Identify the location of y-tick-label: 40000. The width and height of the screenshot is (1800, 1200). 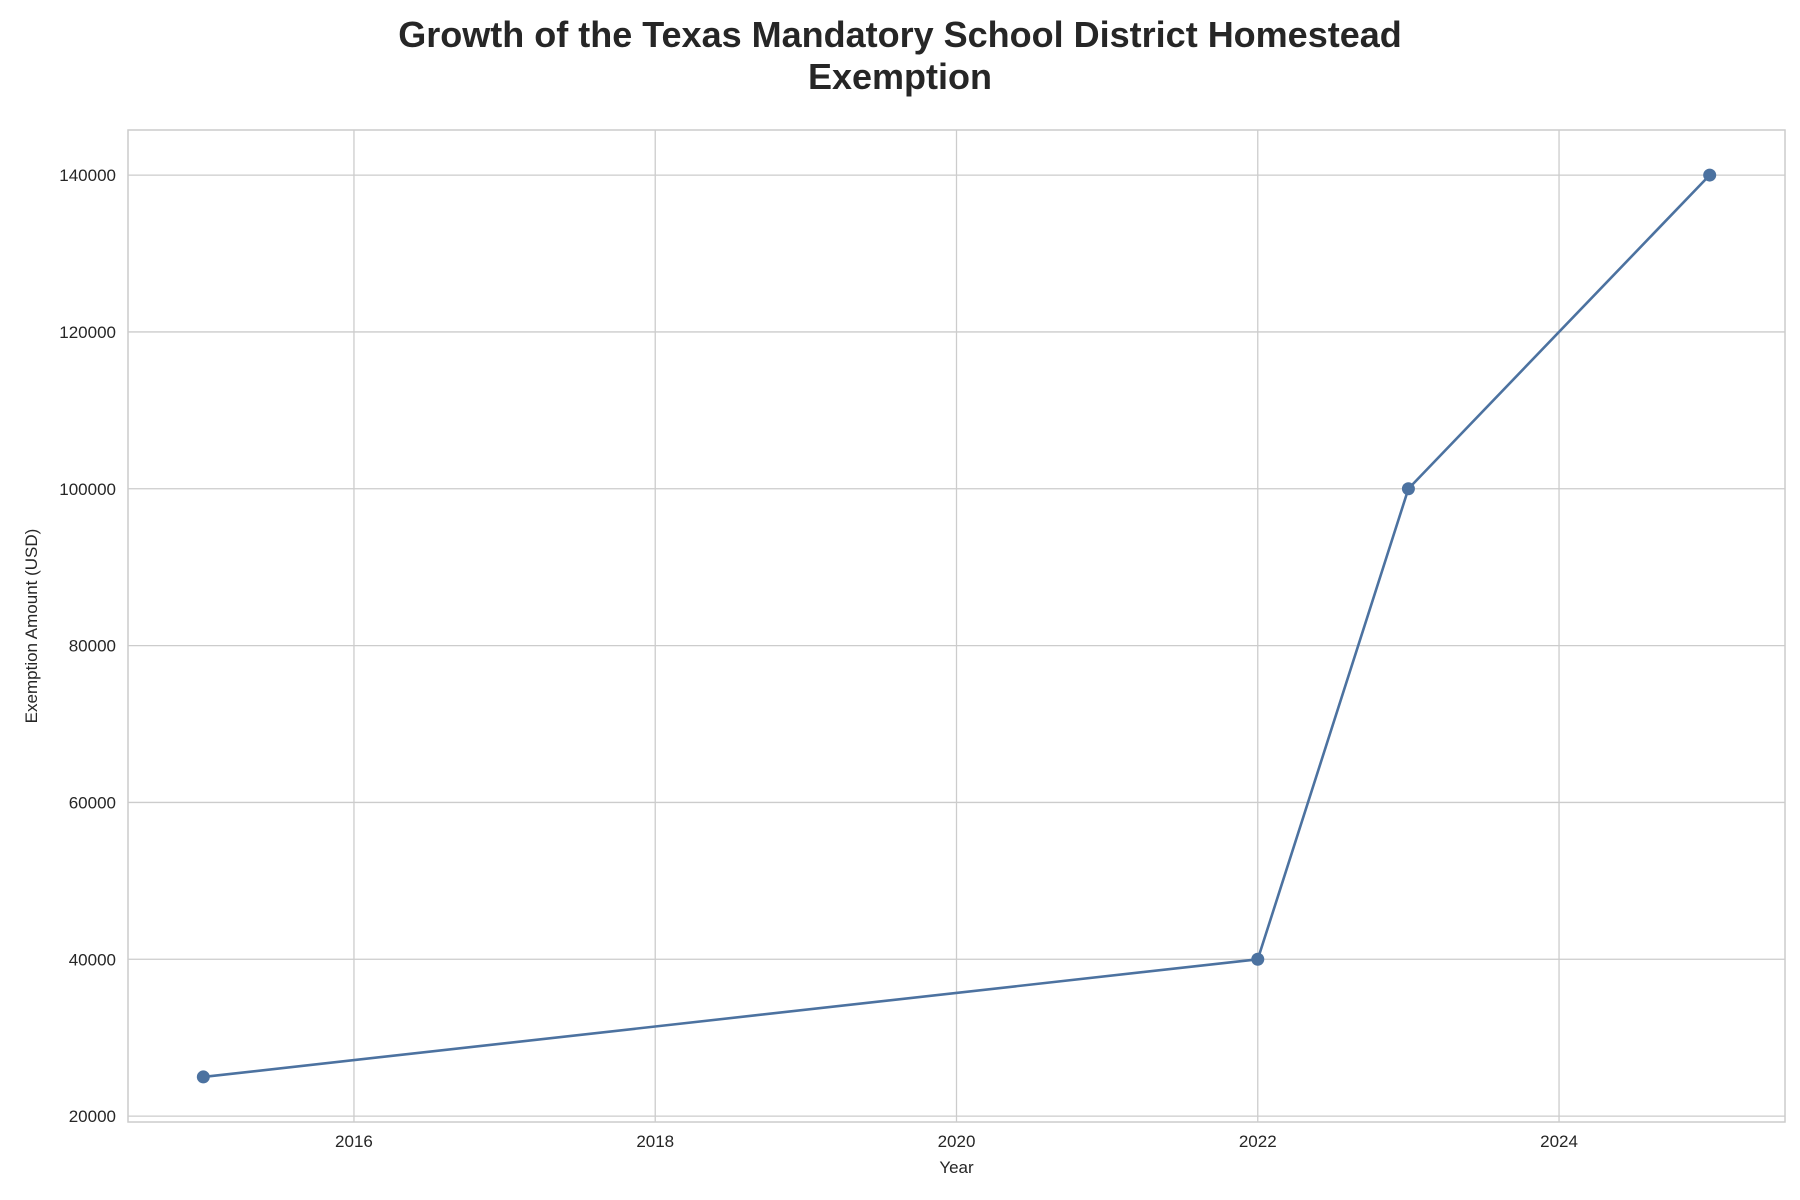
(92, 959).